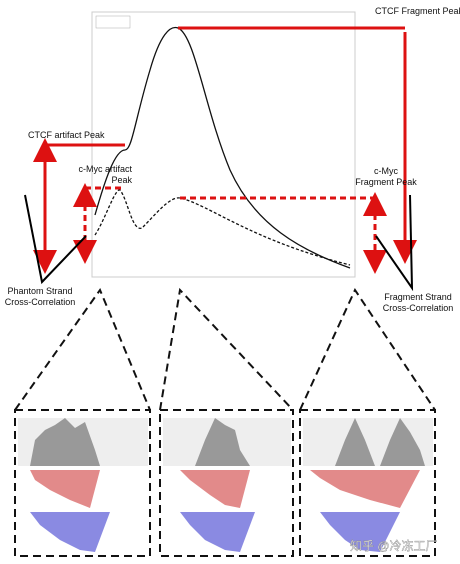 The width and height of the screenshot is (460, 564). What do you see at coordinates (418, 302) in the screenshot?
I see `label: Fragment Strand Cross-Correlation` at bounding box center [418, 302].